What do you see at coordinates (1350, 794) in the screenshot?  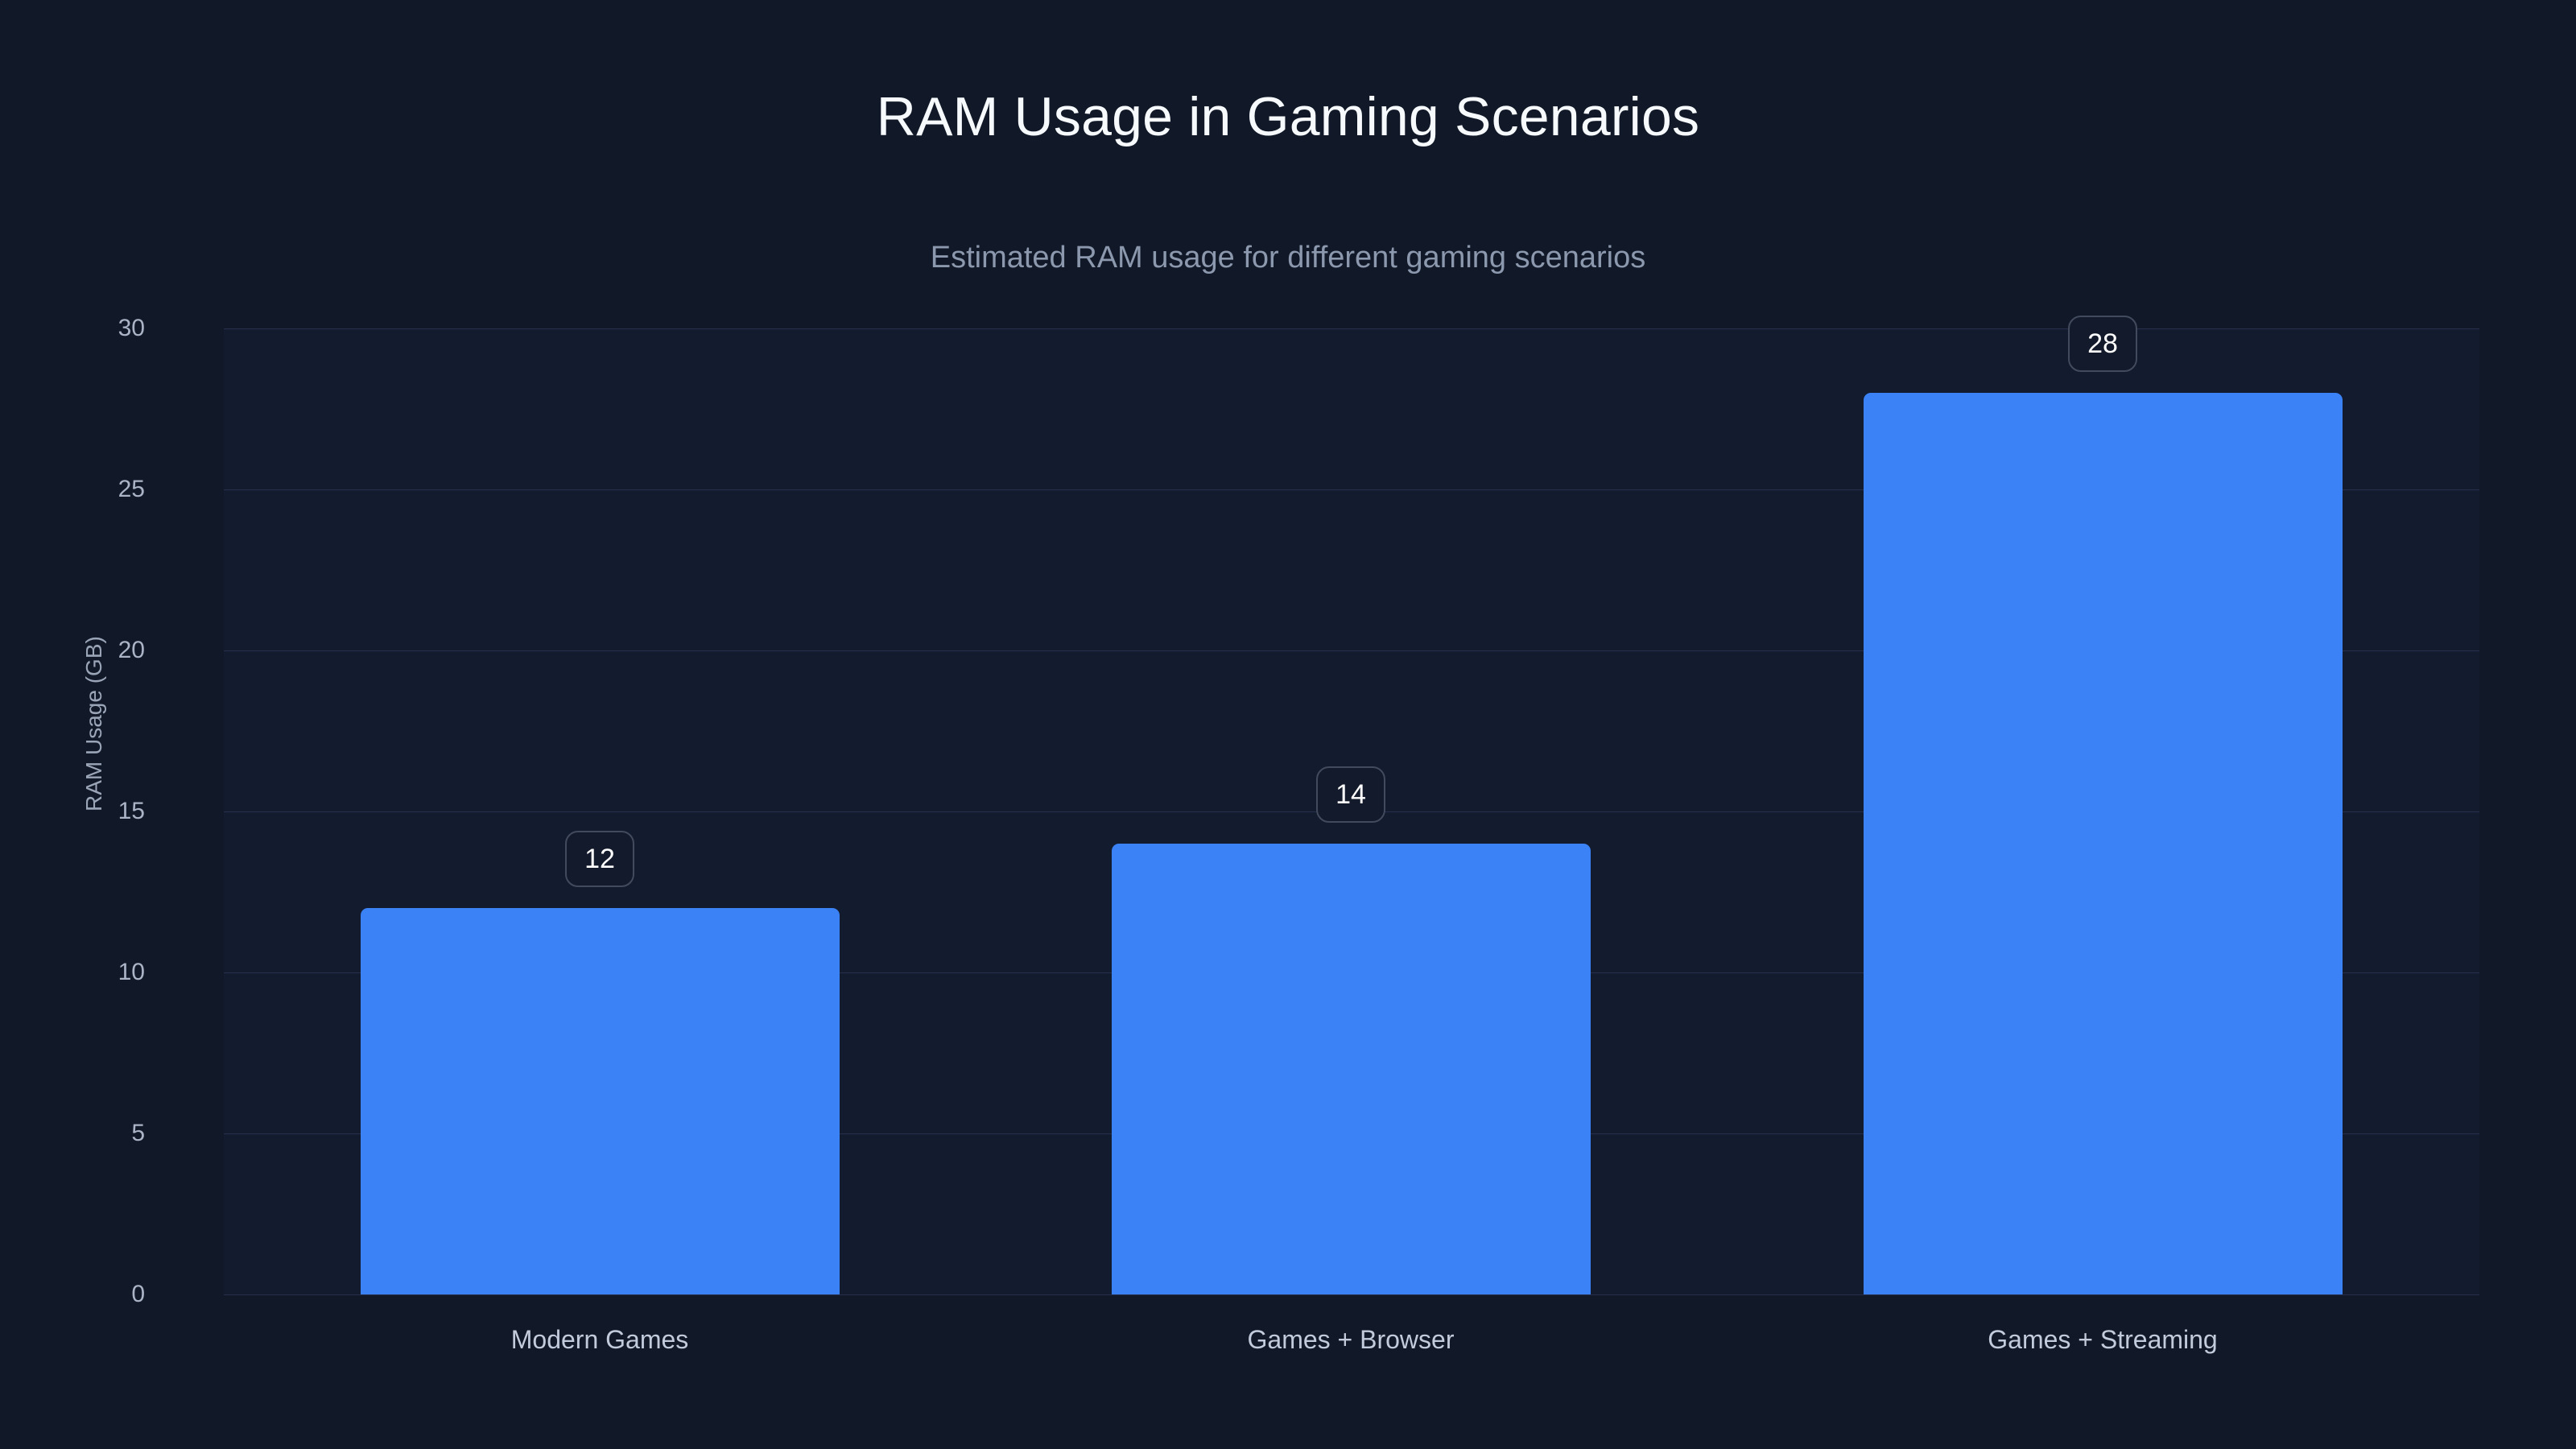 I see `bar-value-label: 14` at bounding box center [1350, 794].